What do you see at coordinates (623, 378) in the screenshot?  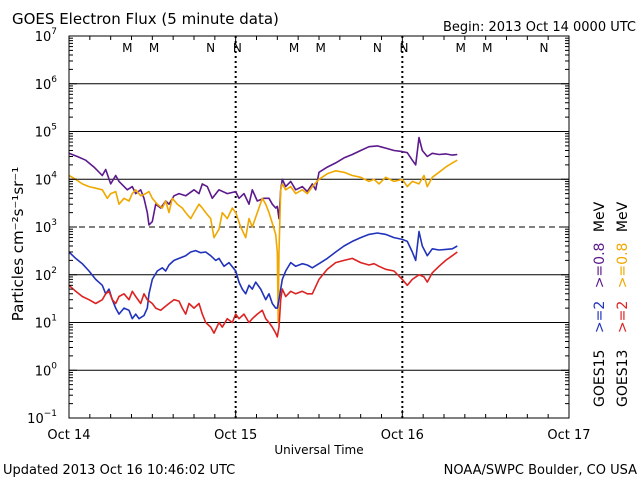 I see `legend-goes13-label: GOES13` at bounding box center [623, 378].